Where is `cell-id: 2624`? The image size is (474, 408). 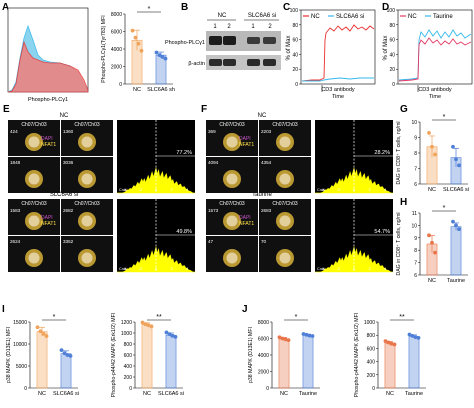
cell-id: 2624 is located at coordinates (15, 241).